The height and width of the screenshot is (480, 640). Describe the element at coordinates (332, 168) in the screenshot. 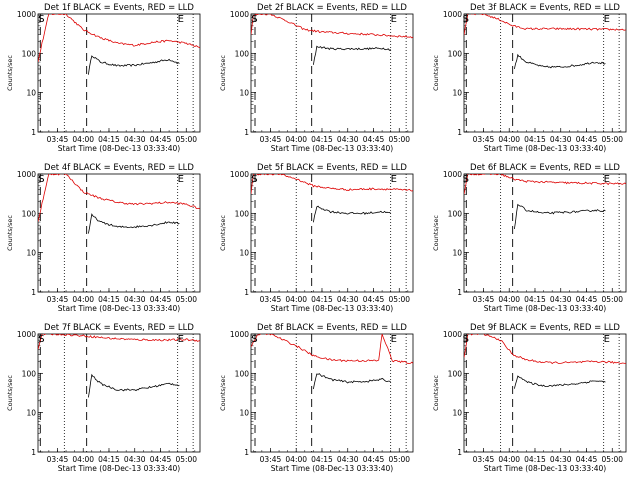

I see `chart-title: Det 5f BLACK = Events, RED = LLD` at that location.